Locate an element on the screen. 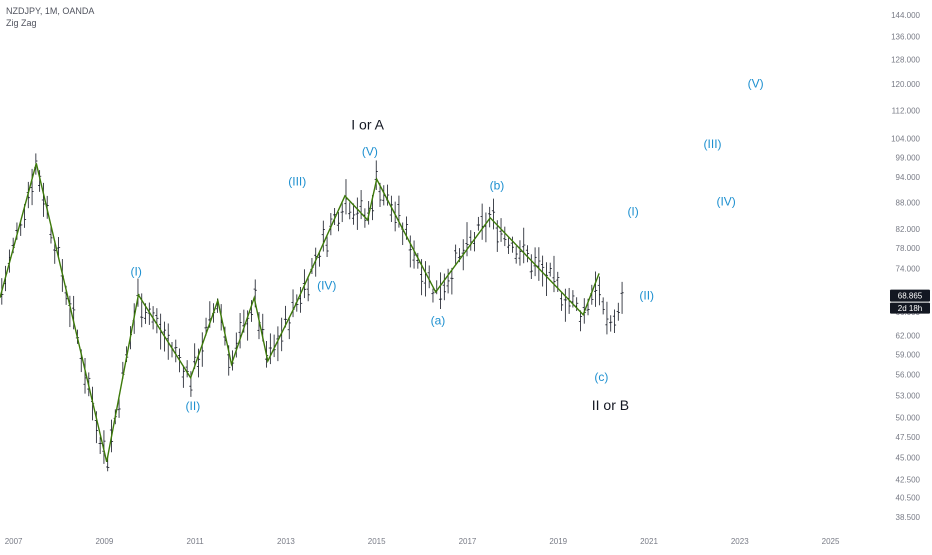 The image size is (932, 555). y-tick-label: 50.000 is located at coordinates (908, 417).